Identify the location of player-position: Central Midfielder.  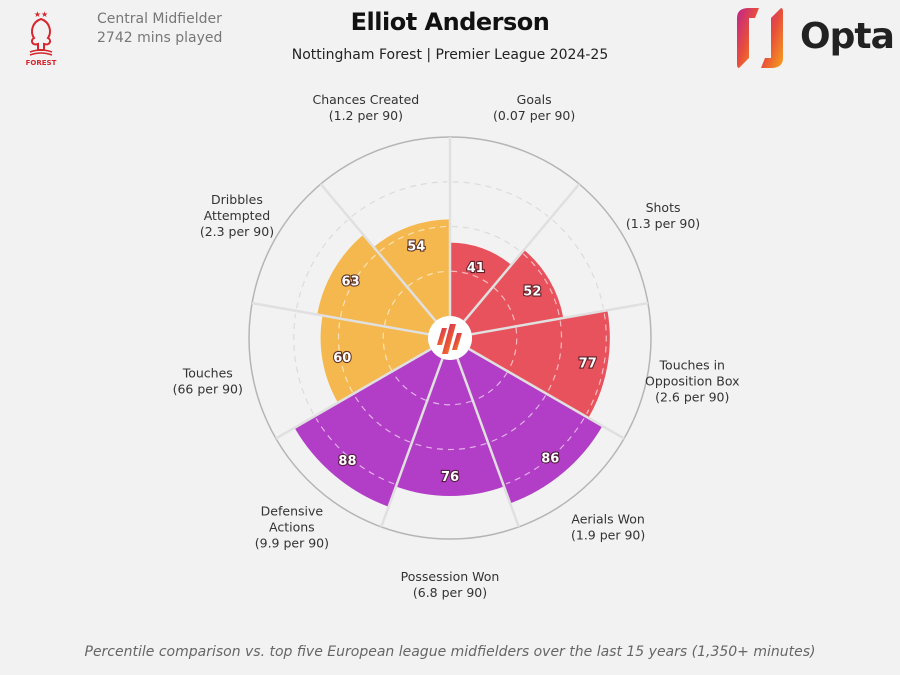
(159, 19).